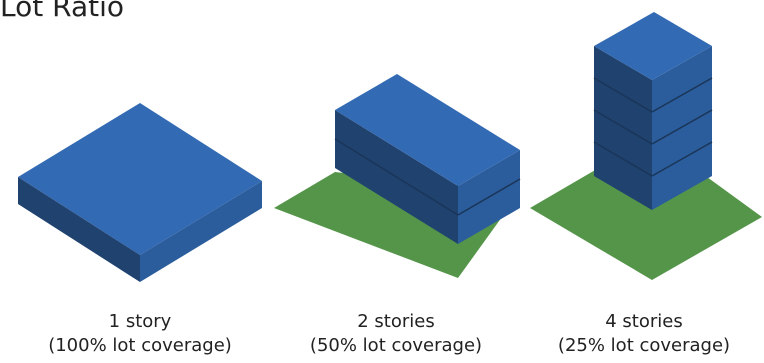 The image size is (764, 363). What do you see at coordinates (62, 11) in the screenshot?
I see `page-title: Lot Ratio` at bounding box center [62, 11].